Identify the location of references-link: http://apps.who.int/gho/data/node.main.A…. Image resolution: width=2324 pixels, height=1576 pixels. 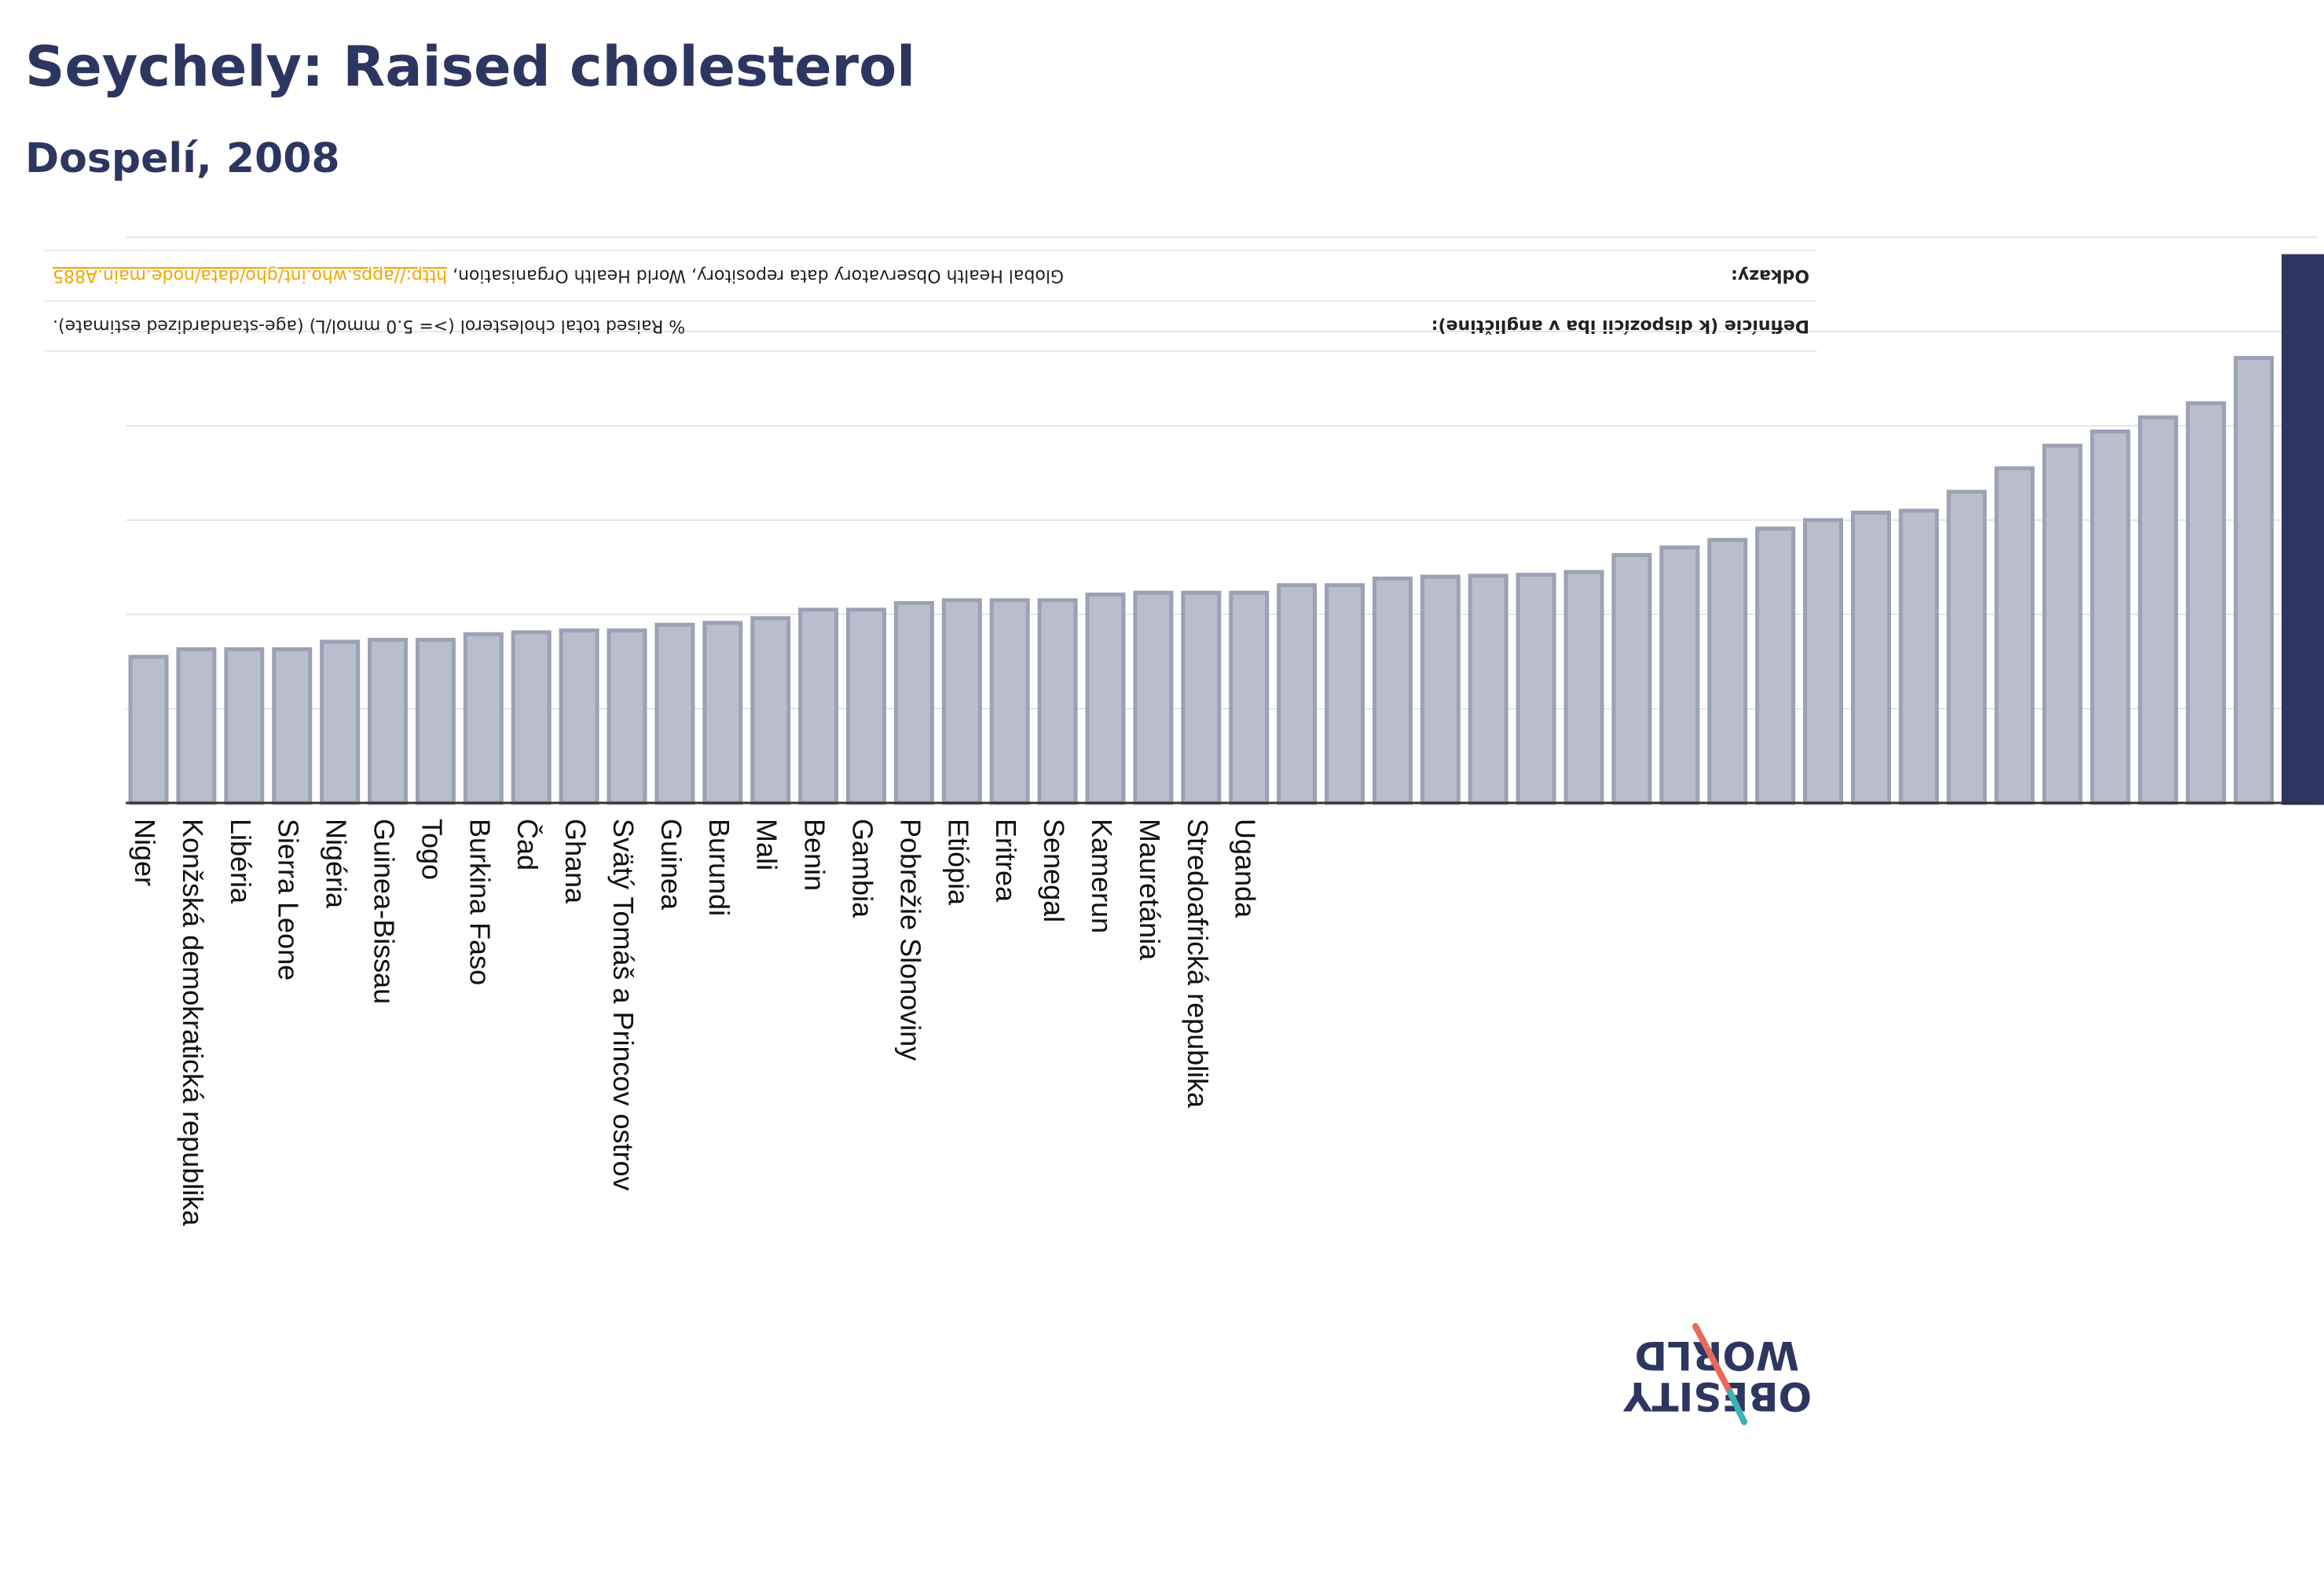
(250, 276).